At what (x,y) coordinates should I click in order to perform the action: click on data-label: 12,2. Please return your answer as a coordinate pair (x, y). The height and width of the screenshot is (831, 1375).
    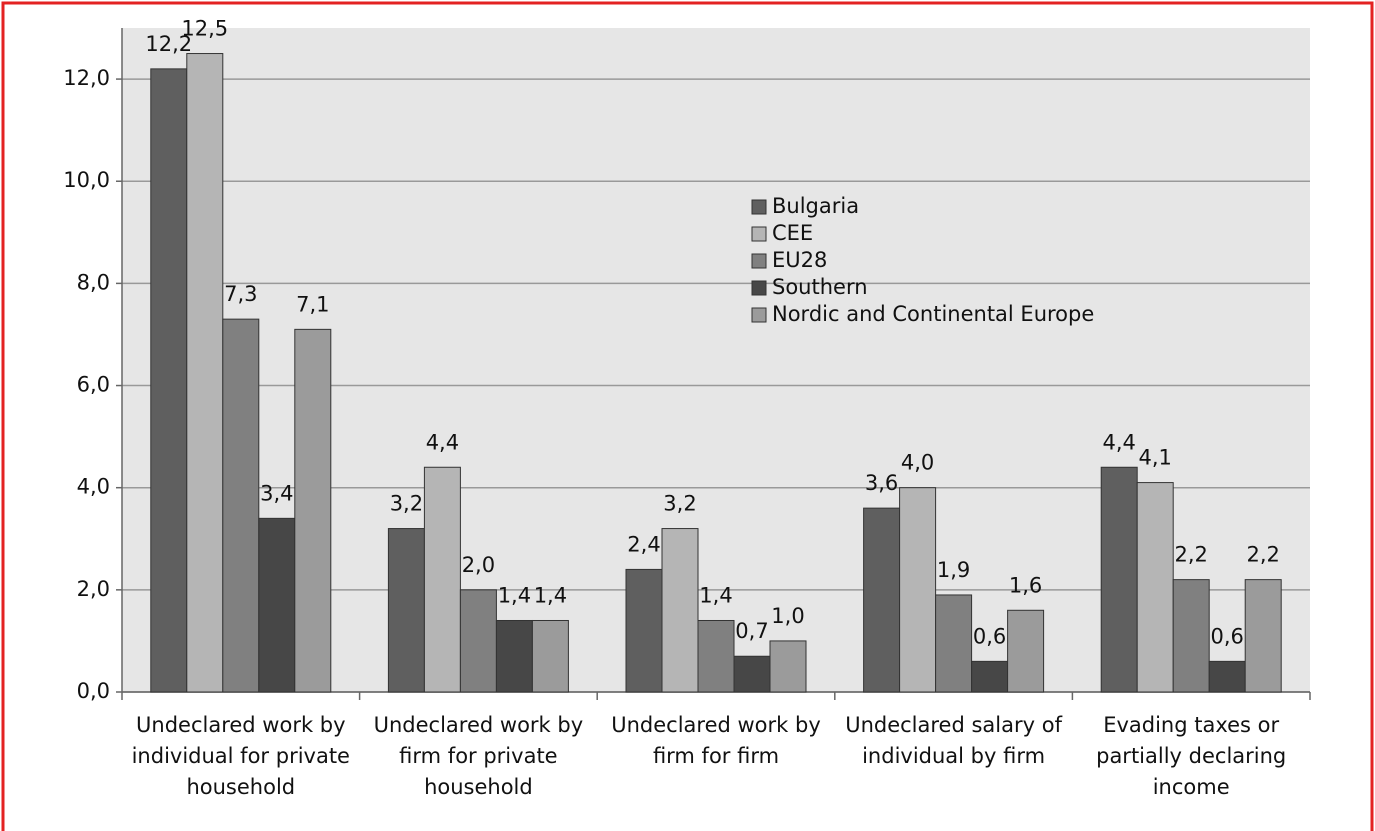
    Looking at the image, I should click on (168, 44).